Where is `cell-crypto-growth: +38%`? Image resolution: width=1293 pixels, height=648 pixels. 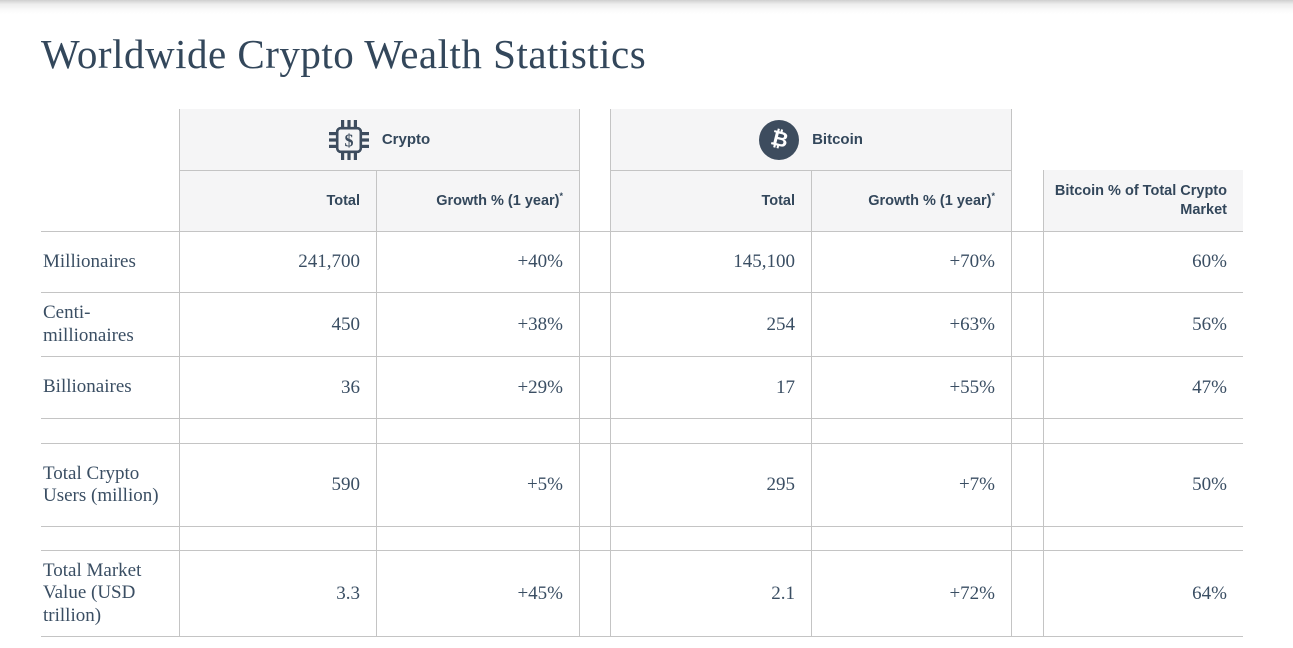
cell-crypto-growth: +38% is located at coordinates (477, 324).